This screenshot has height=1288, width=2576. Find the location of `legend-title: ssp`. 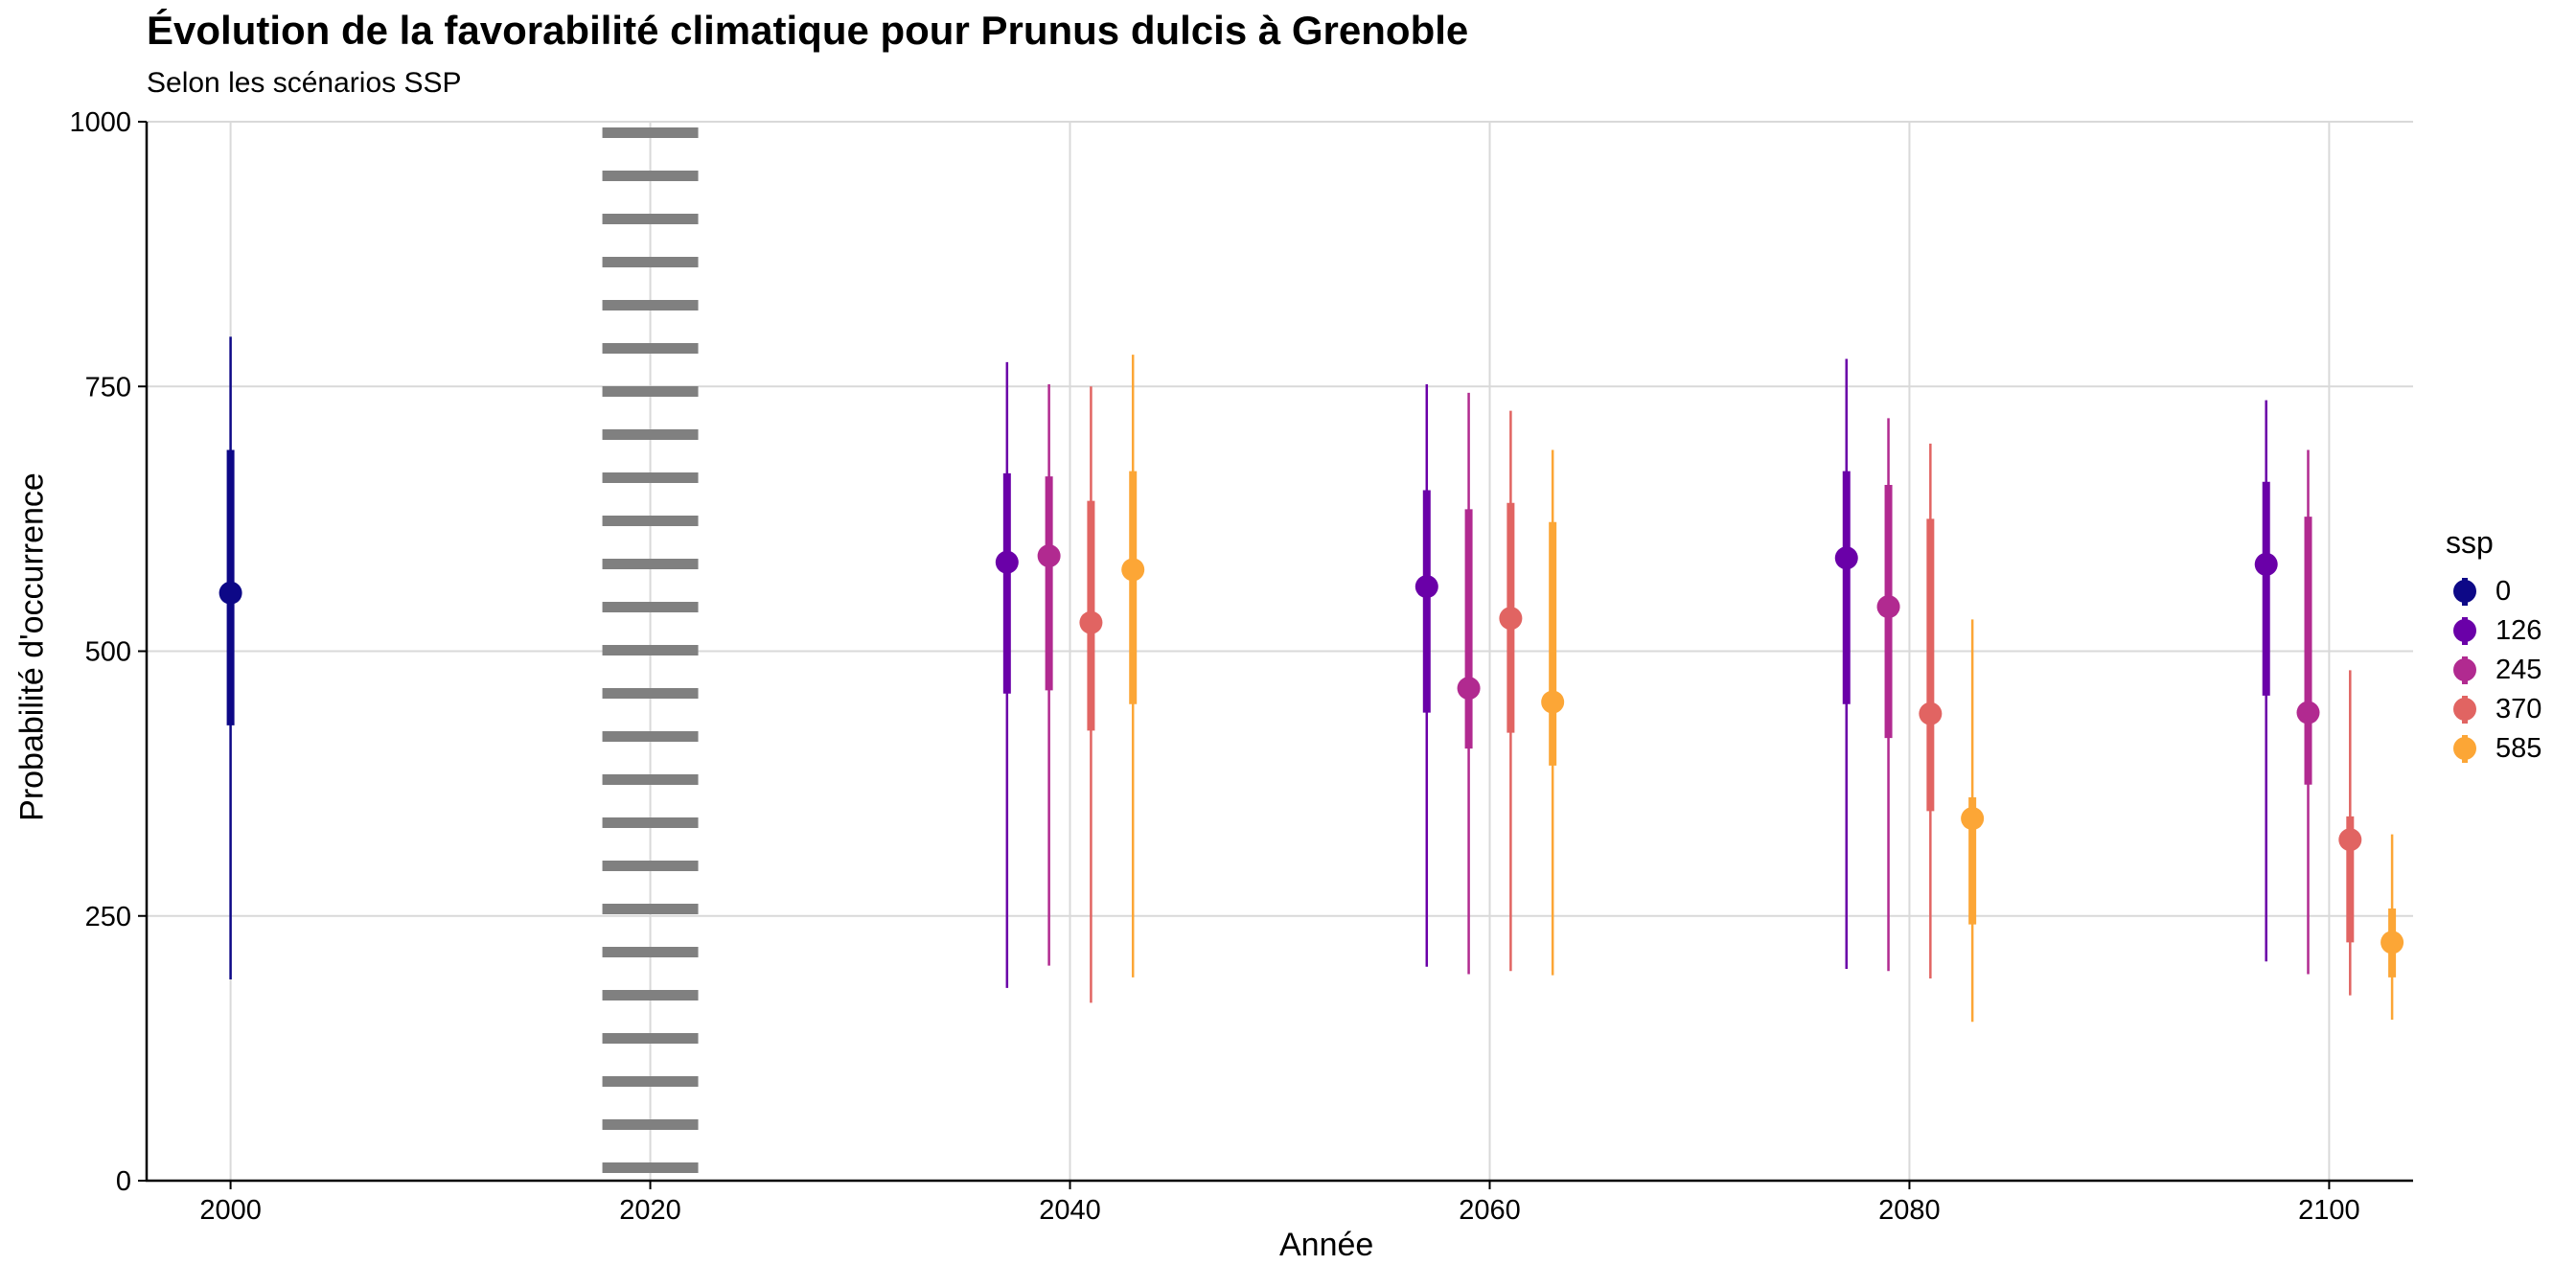

legend-title: ssp is located at coordinates (2470, 542).